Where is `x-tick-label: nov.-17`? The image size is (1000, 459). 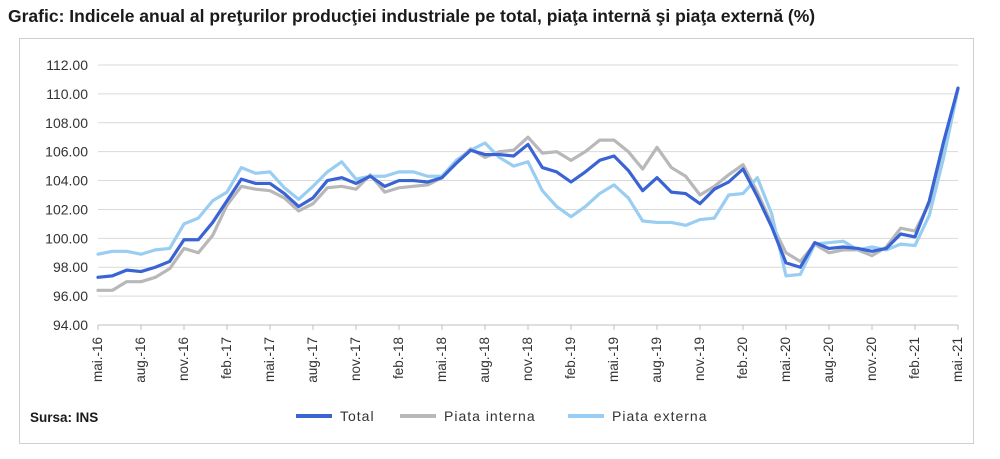
x-tick-label: nov.-17 is located at coordinates (355, 359).